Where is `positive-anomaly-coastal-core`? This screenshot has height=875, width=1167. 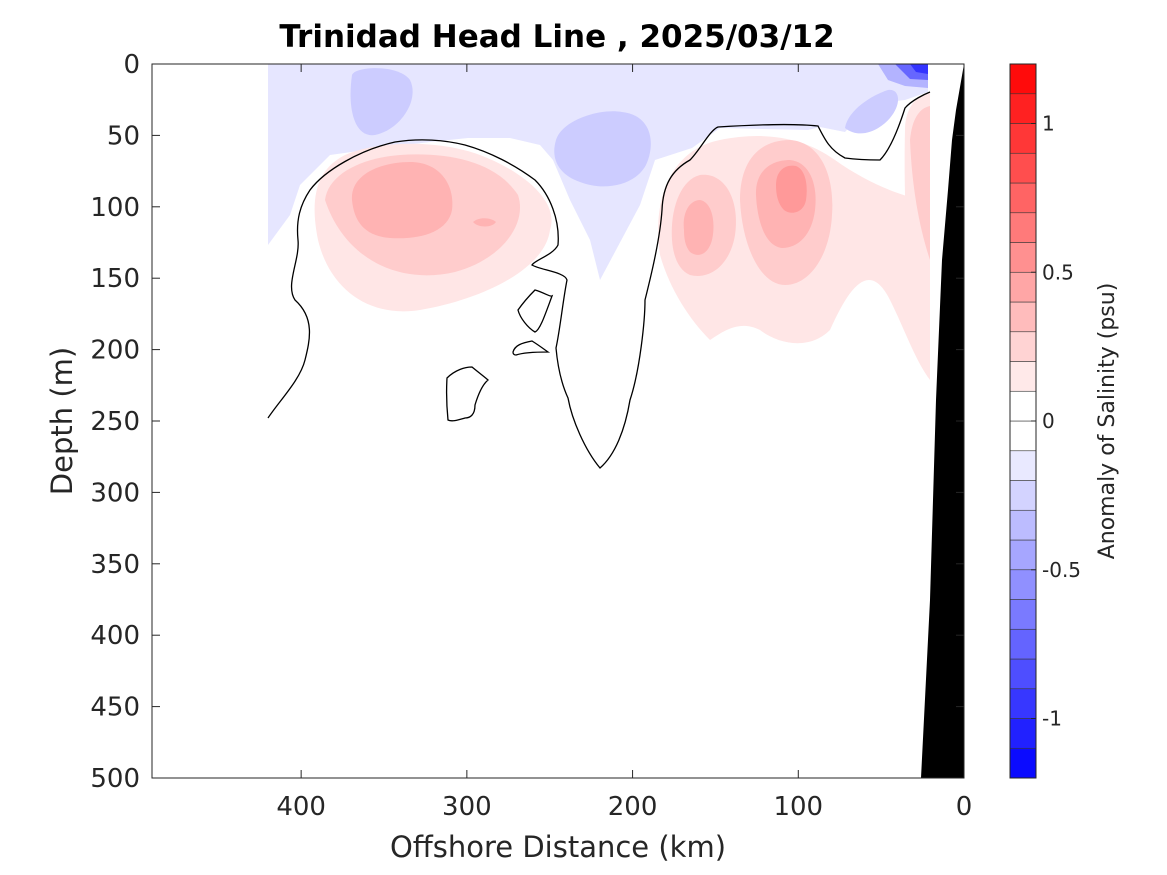
positive-anomaly-coastal-core is located at coordinates (920, 183).